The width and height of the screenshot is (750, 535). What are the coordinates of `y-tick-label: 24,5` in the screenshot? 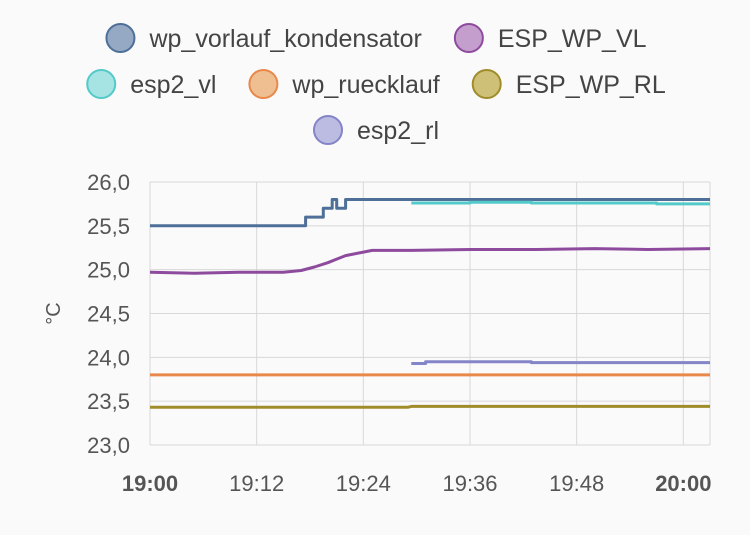 It's located at (108, 314).